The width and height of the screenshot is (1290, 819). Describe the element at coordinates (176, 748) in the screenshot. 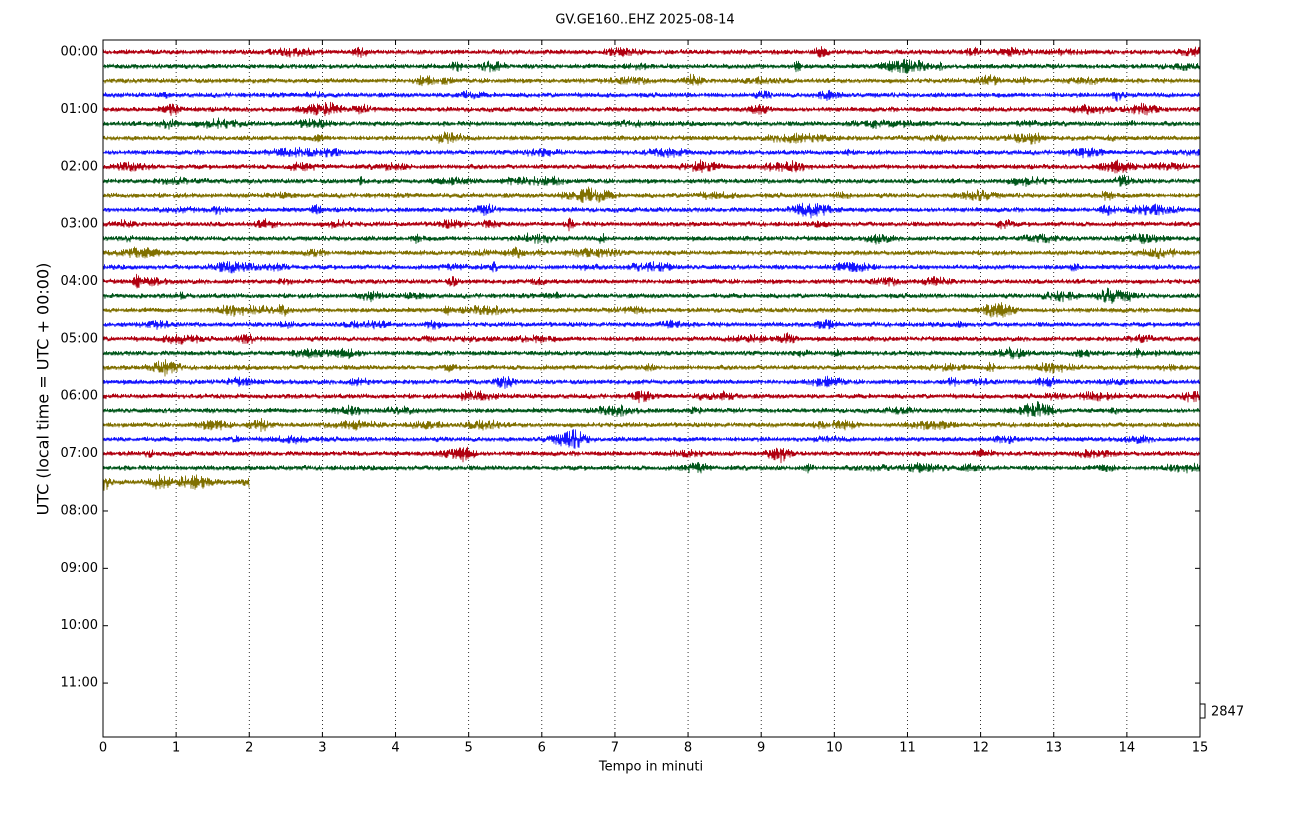

I see `x-tick-label: 1` at that location.